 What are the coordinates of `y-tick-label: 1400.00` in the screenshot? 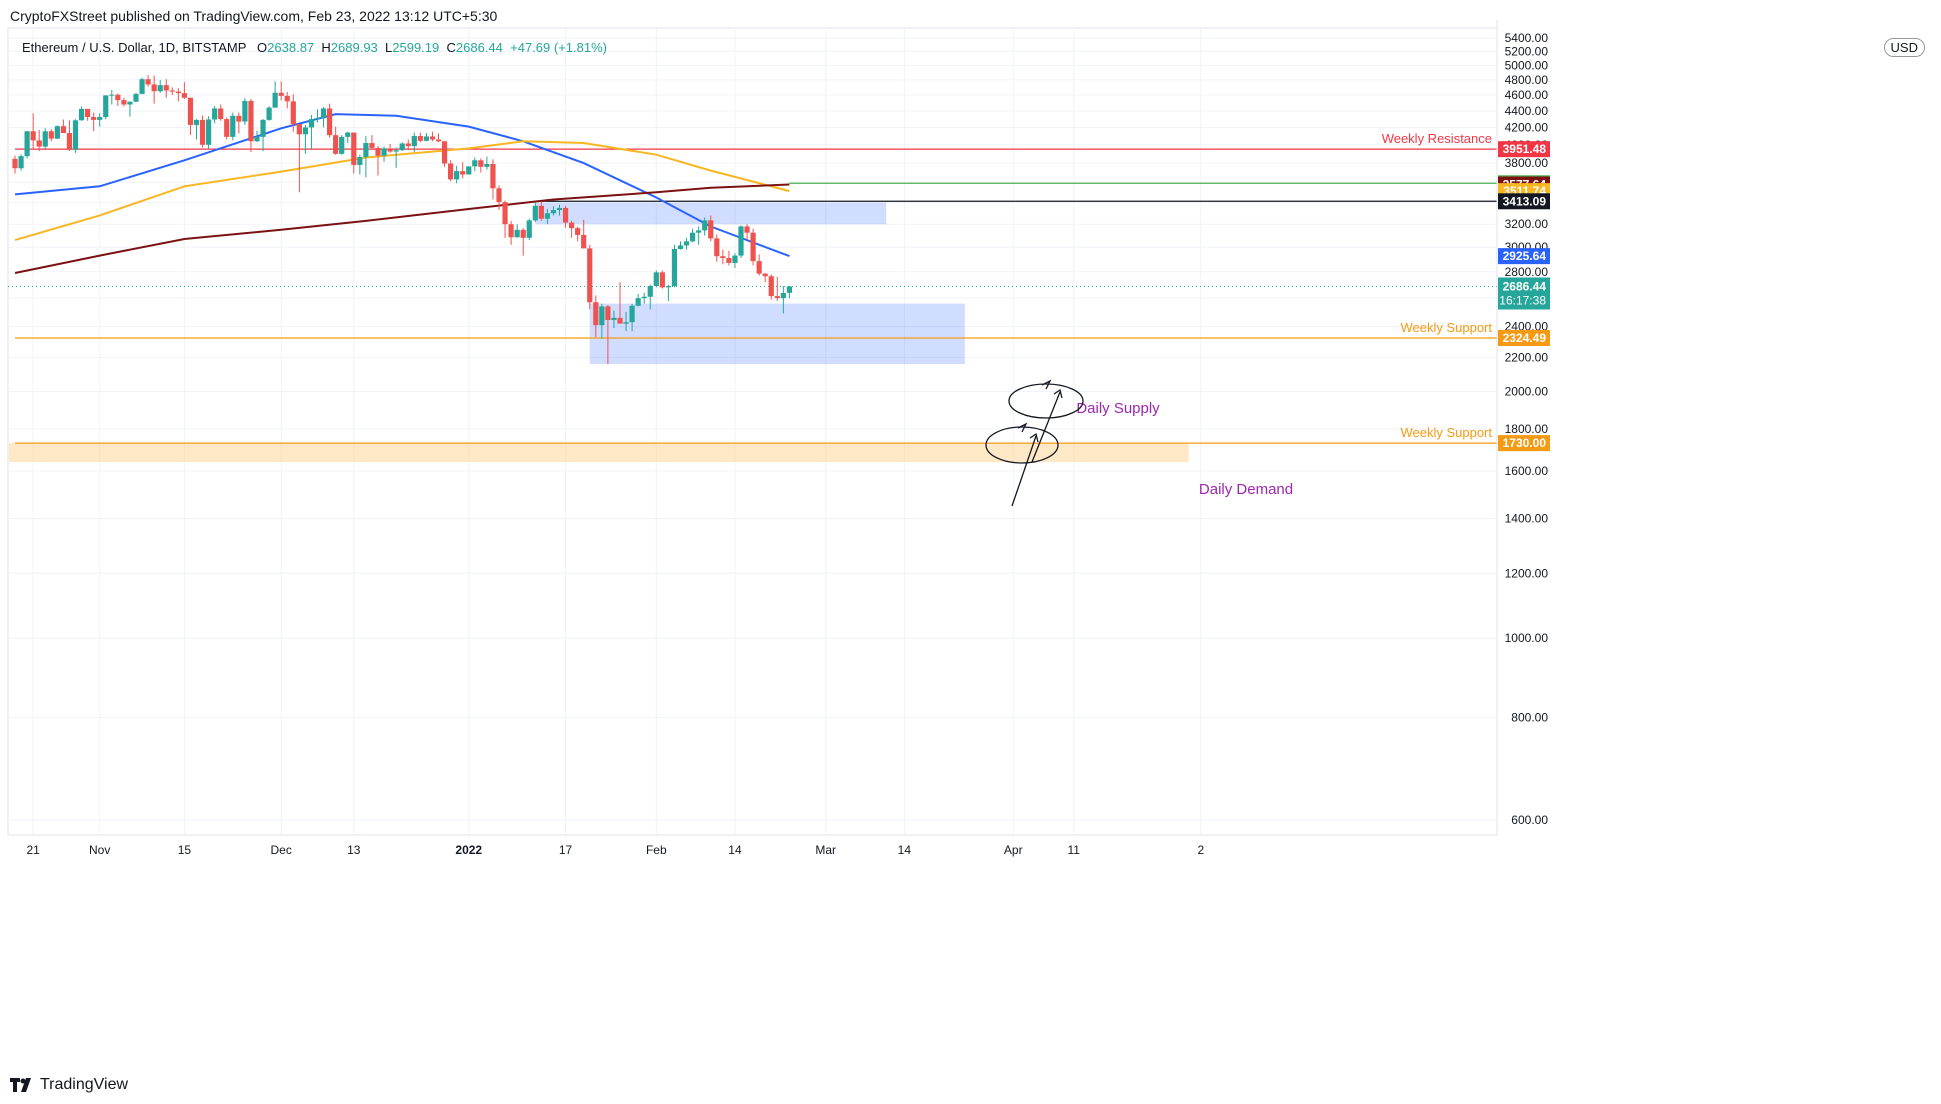 It's located at (1527, 518).